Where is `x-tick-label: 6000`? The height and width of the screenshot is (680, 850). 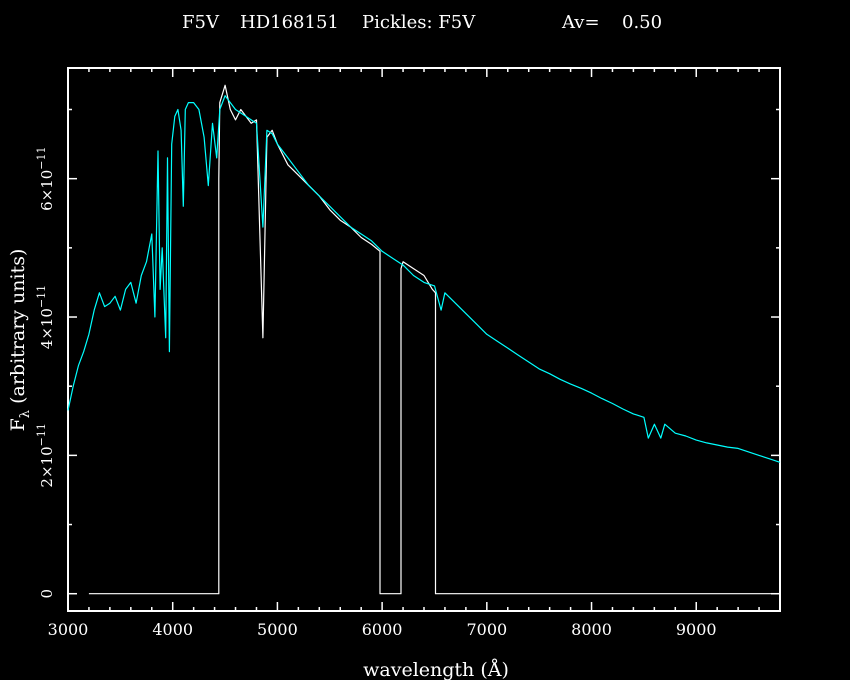
x-tick-label: 6000 is located at coordinates (382, 629).